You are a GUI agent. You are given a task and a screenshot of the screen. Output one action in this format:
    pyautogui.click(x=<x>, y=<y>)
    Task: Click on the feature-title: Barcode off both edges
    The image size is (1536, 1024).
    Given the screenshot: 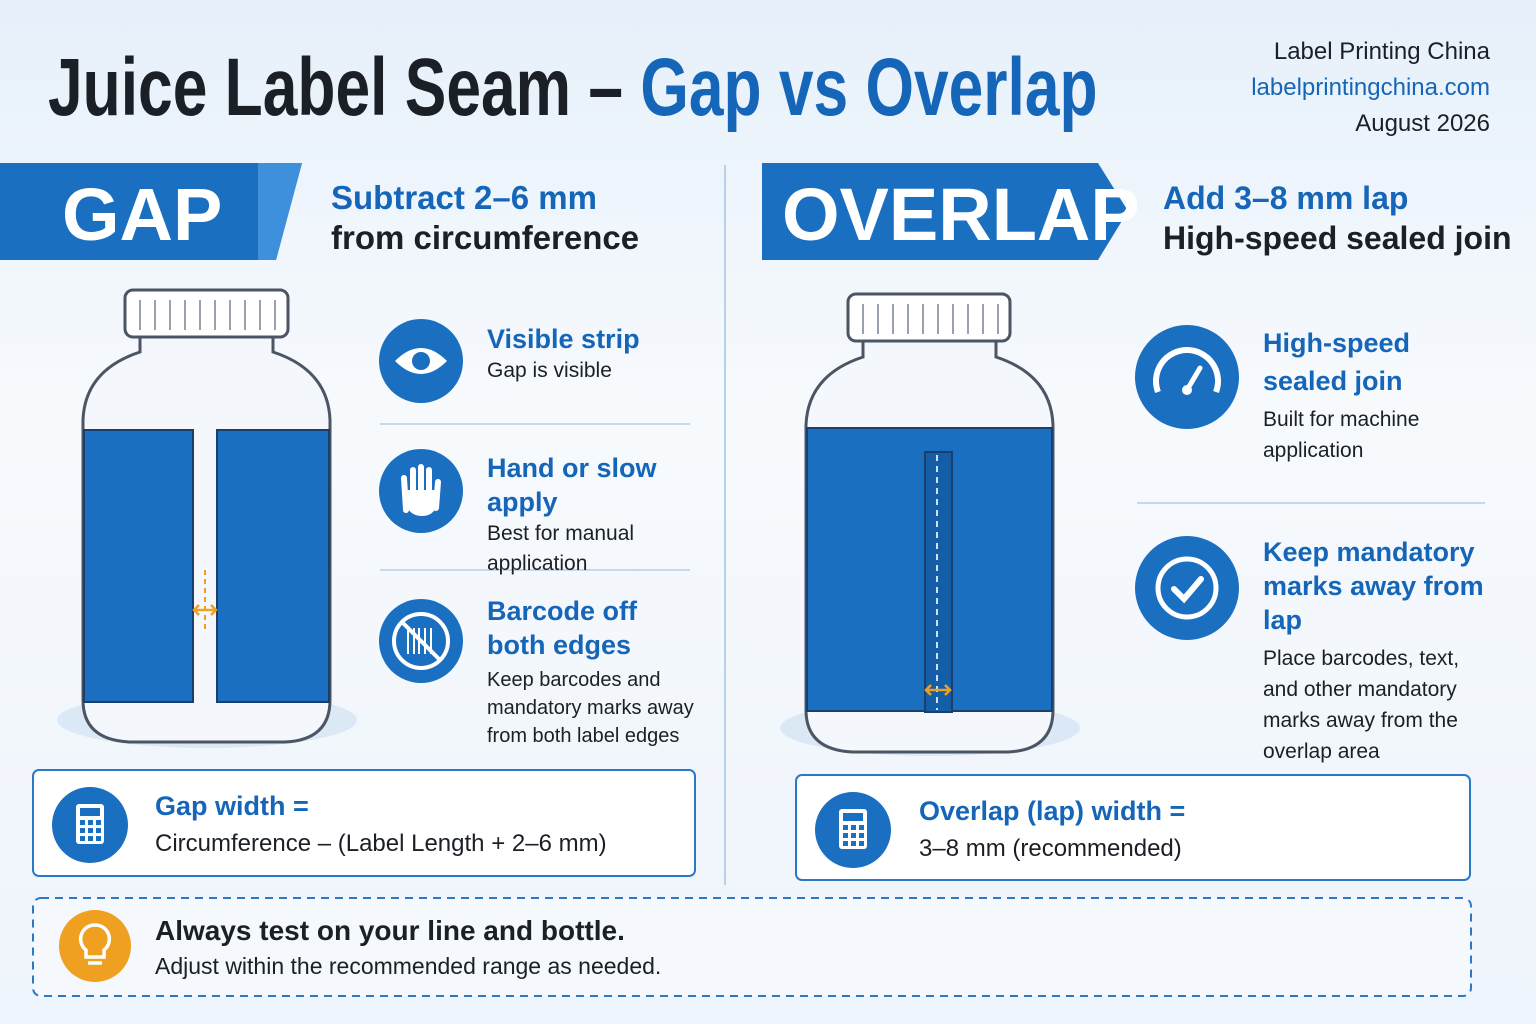 What is the action you would take?
    pyautogui.click(x=562, y=628)
    